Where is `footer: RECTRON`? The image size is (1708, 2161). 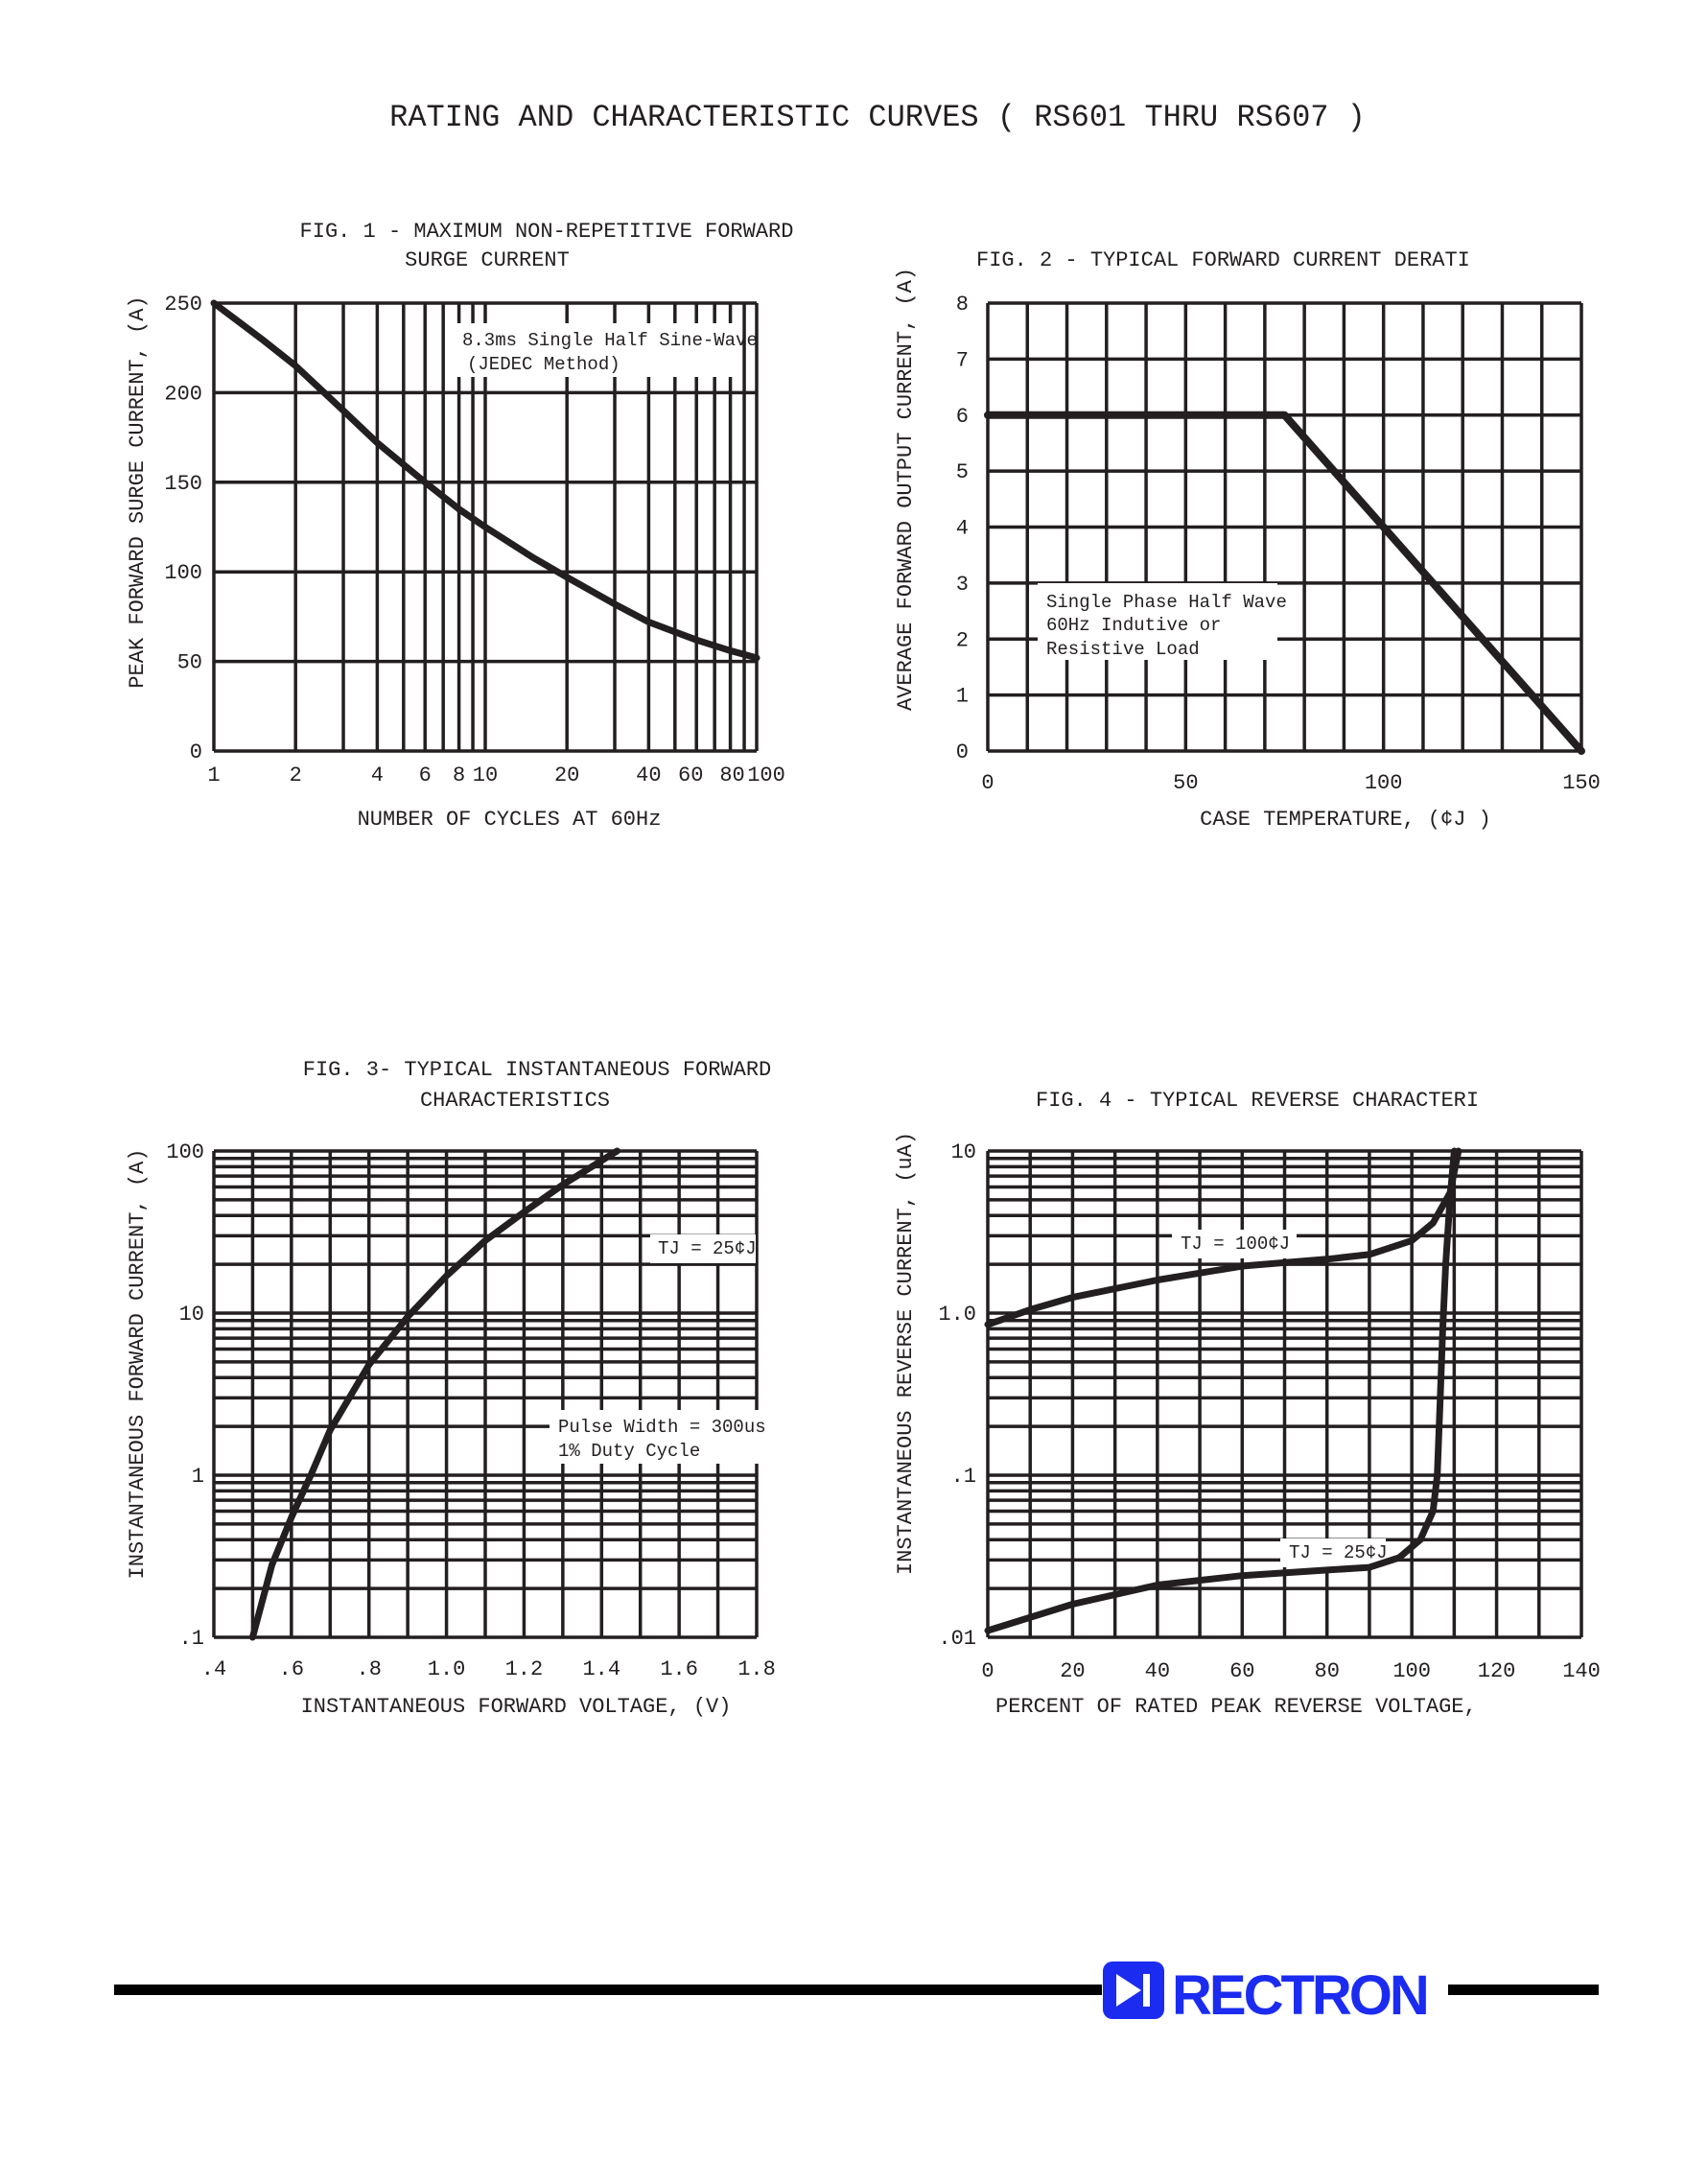 footer: RECTRON is located at coordinates (857, 1994).